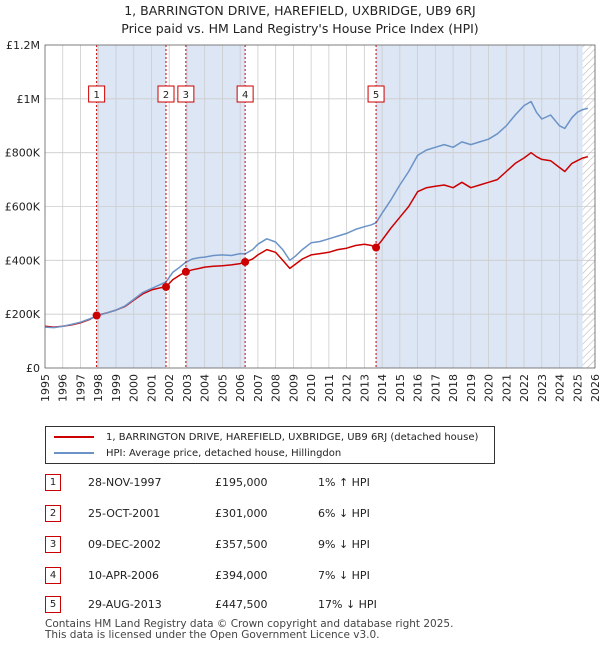  Describe the element at coordinates (506, 388) in the screenshot. I see `x-tick-label: 2021` at that location.